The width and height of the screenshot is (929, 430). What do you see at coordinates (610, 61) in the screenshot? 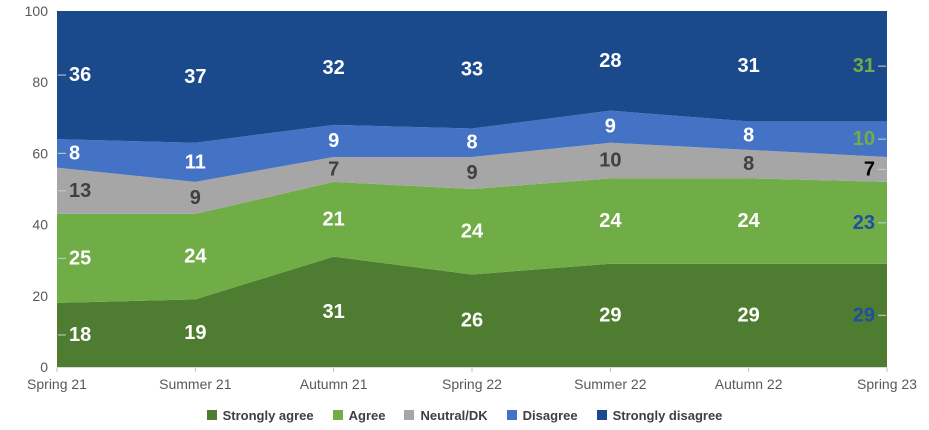
I see `data-label: 28` at bounding box center [610, 61].